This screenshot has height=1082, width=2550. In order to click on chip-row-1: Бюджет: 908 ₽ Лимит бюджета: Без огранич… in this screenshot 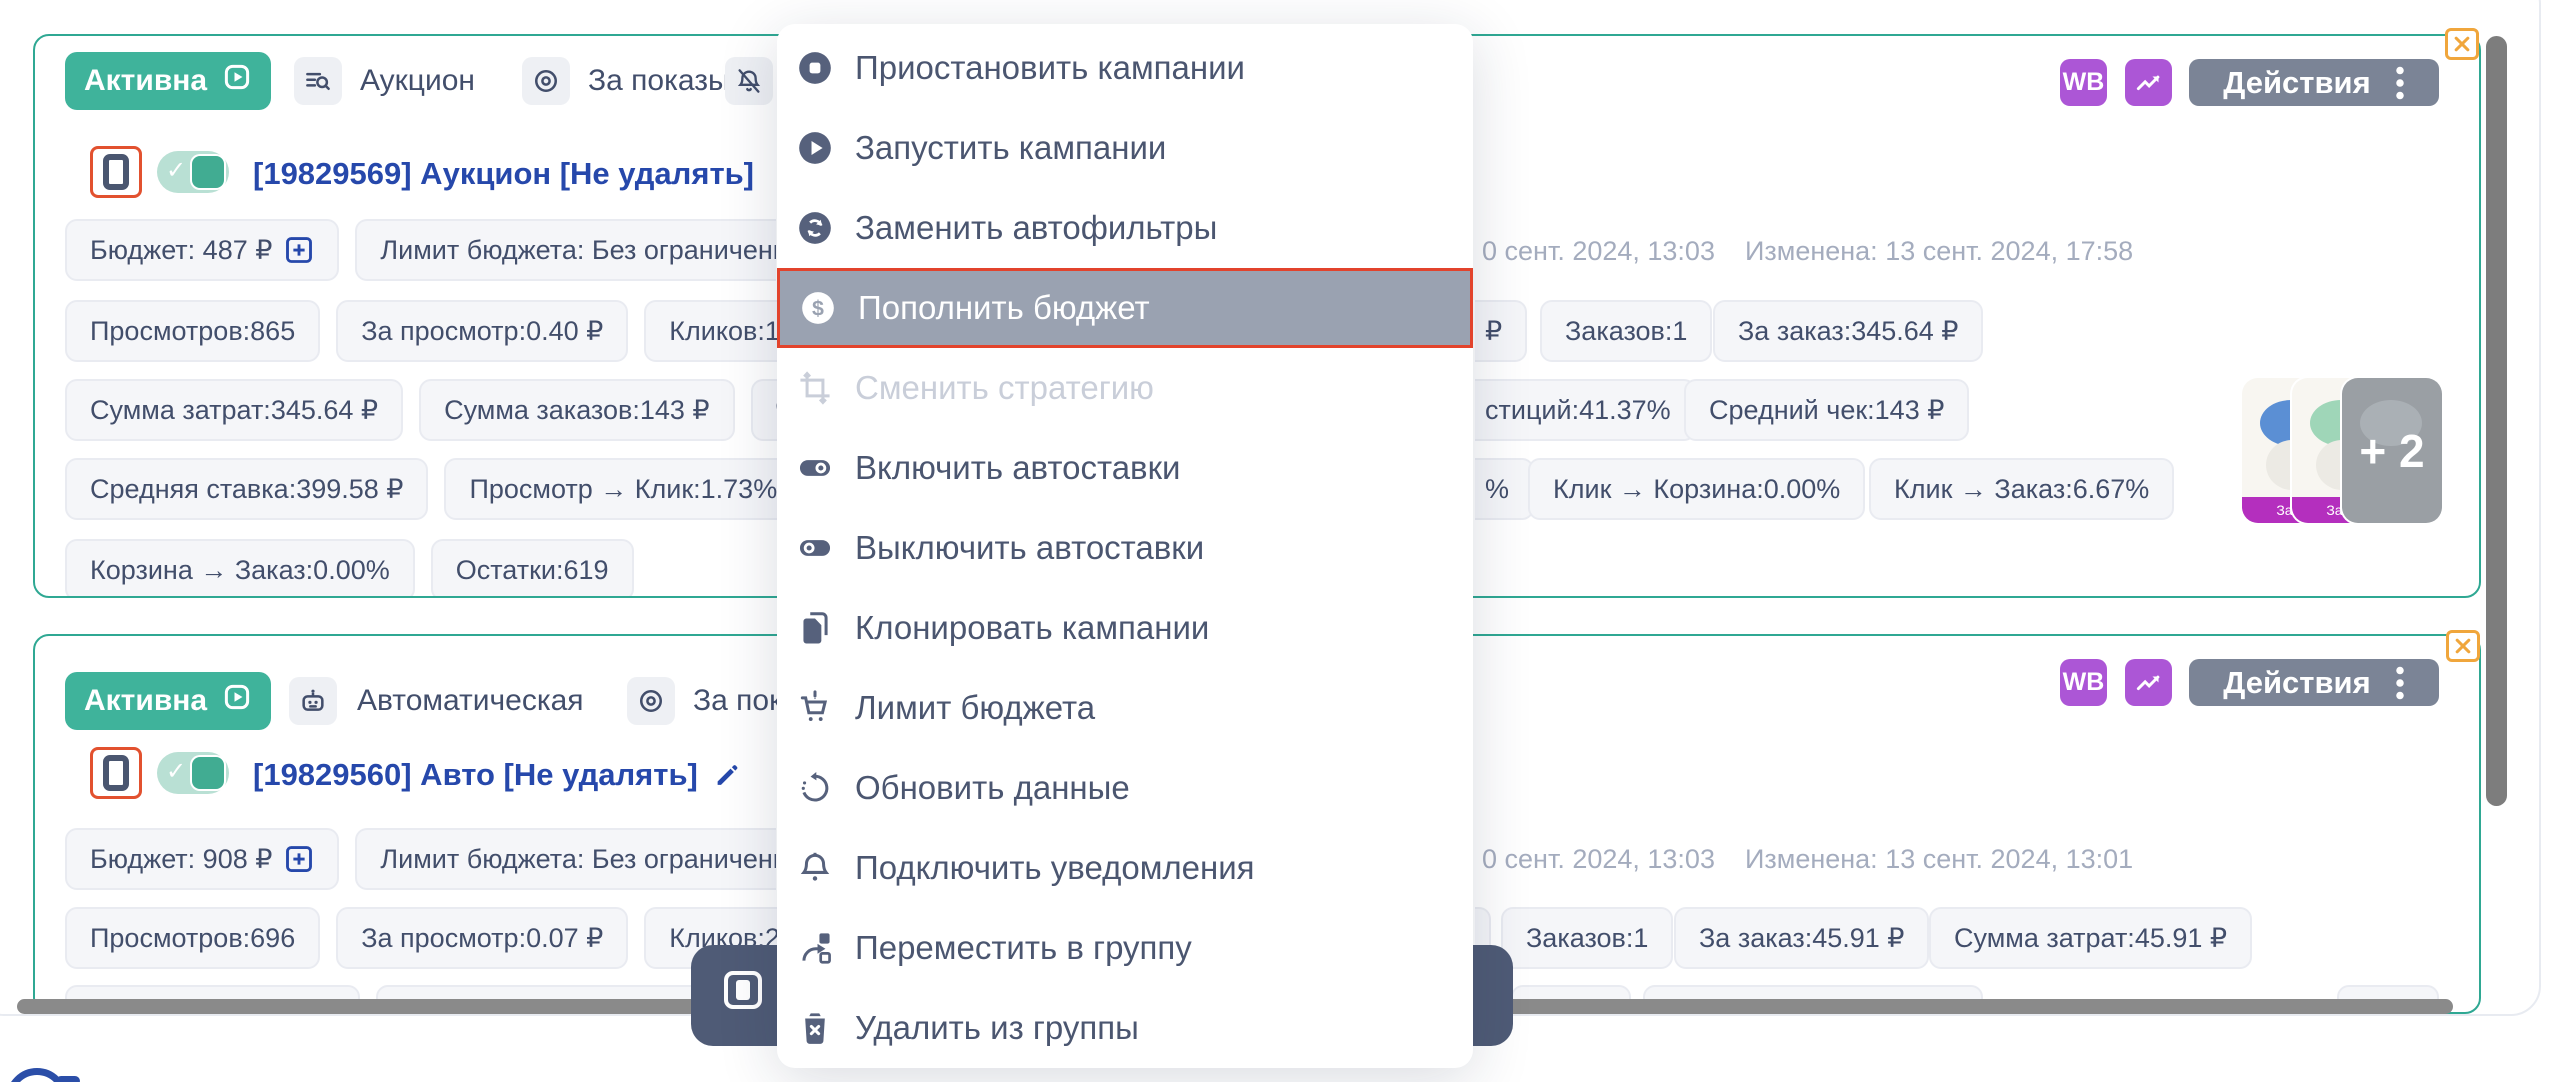, I will do `click(421, 859)`.